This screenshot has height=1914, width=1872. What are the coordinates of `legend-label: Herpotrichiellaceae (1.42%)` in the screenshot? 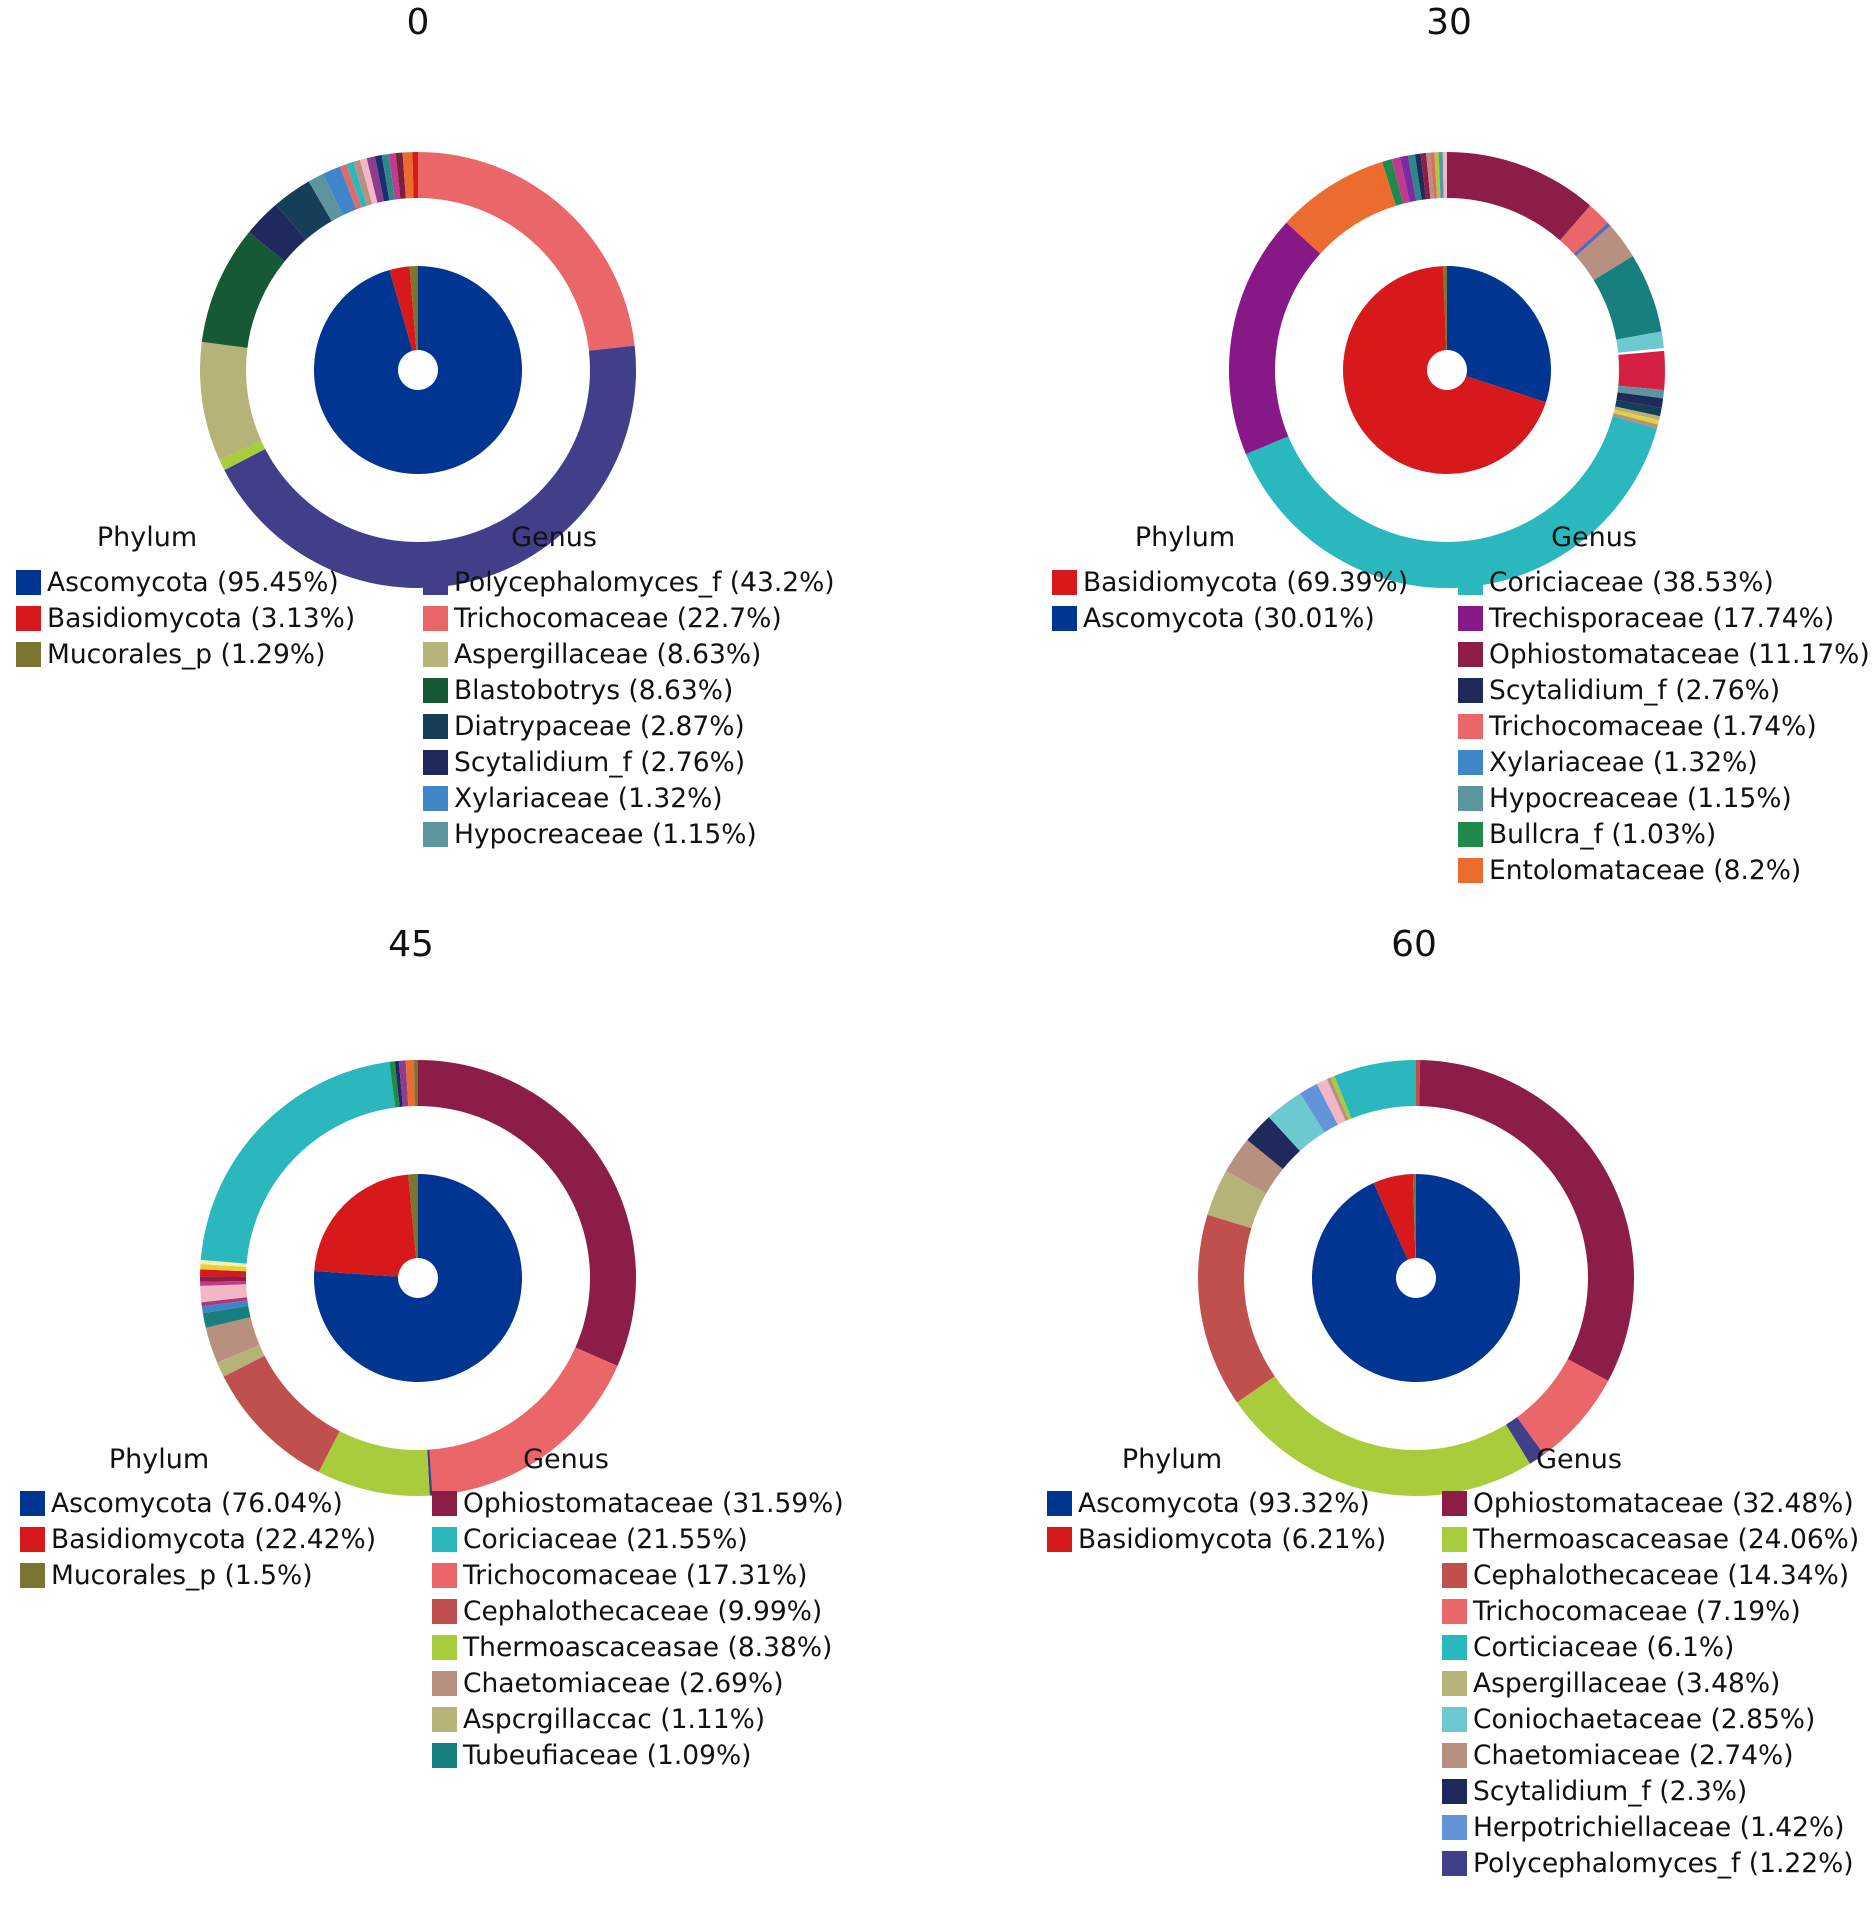 It's located at (1659, 1827).